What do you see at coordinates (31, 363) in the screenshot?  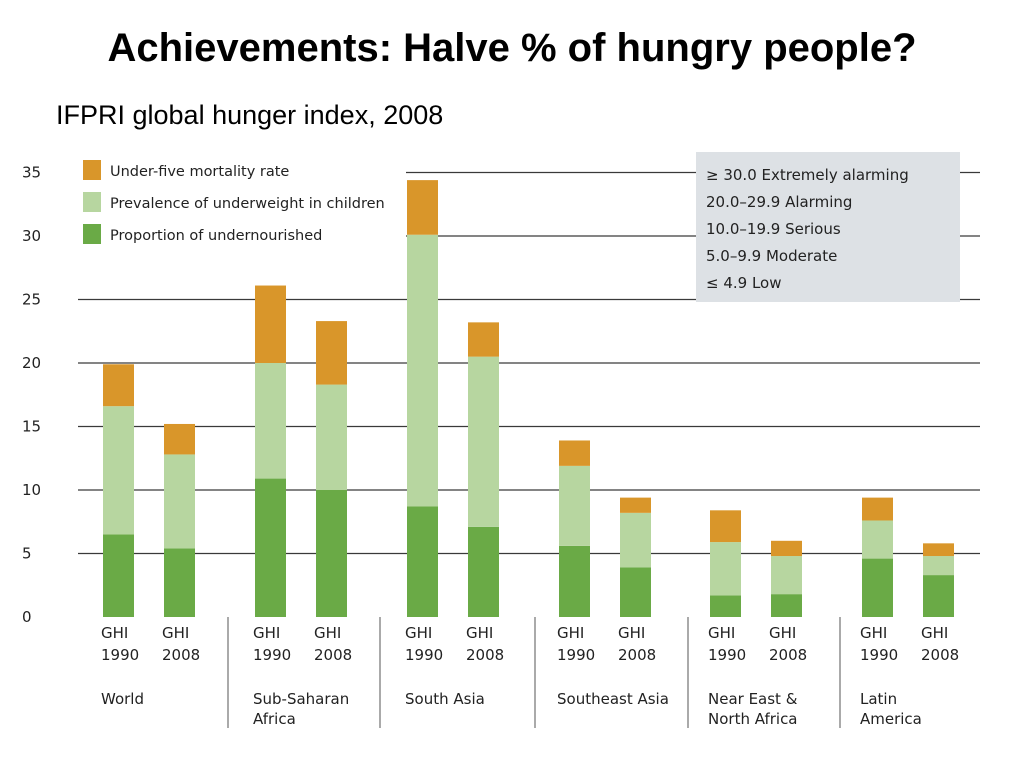 I see `y-tick-label: 20` at bounding box center [31, 363].